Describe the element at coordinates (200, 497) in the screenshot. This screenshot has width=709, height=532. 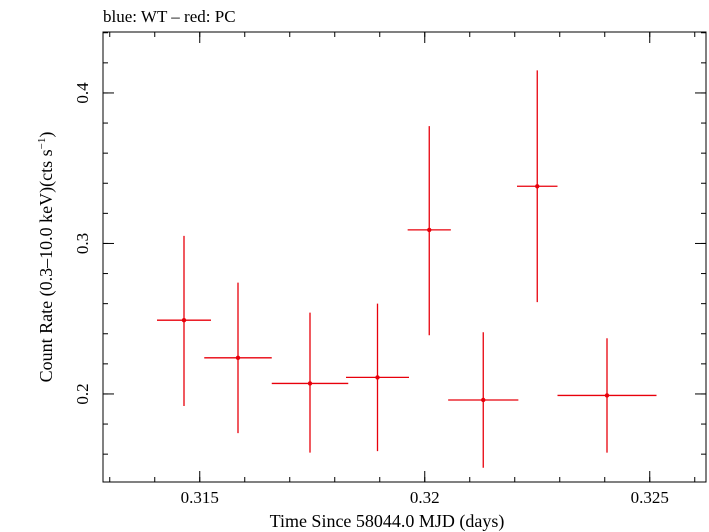
I see `x-tick-label: 0.315` at that location.